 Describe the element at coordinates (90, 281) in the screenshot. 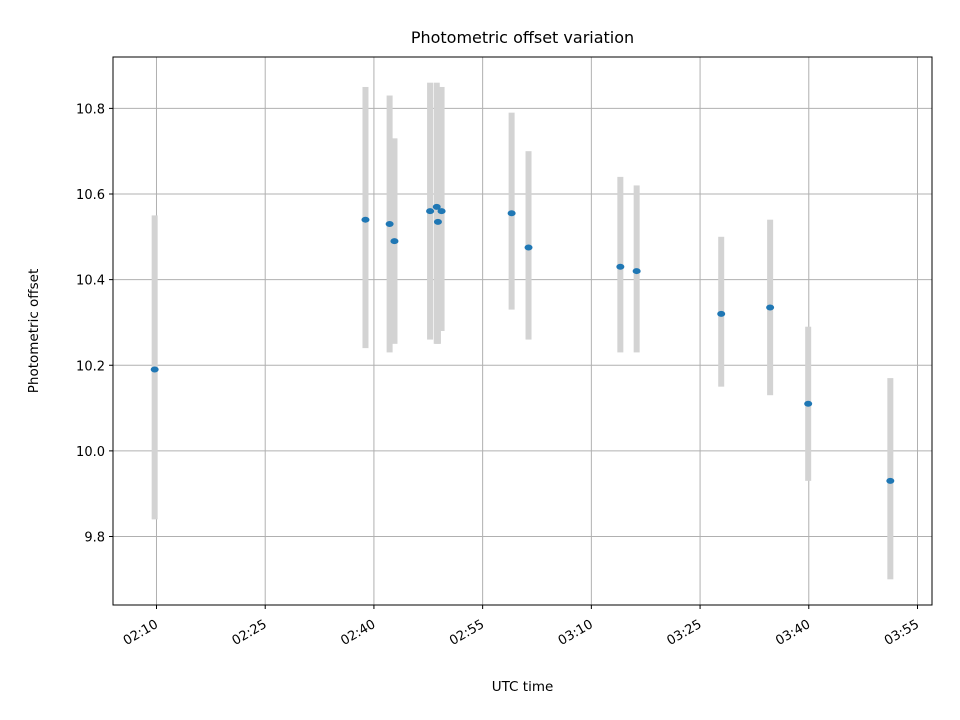

I see `y-tick-label: 10.4` at that location.